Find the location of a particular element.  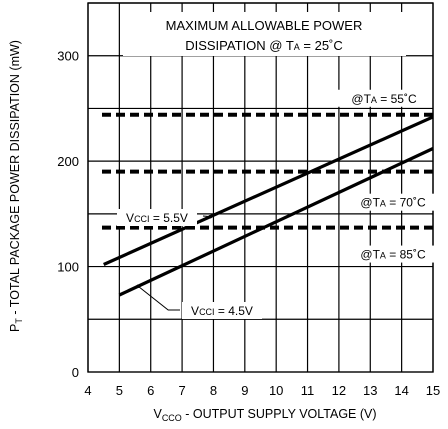

y-tick-label: 200 is located at coordinates (68, 161).